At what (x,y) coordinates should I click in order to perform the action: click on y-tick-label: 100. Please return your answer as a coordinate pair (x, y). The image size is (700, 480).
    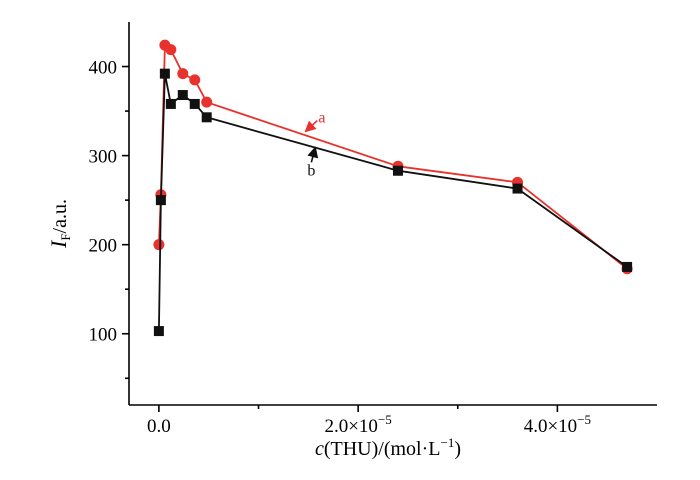
    Looking at the image, I should click on (103, 335).